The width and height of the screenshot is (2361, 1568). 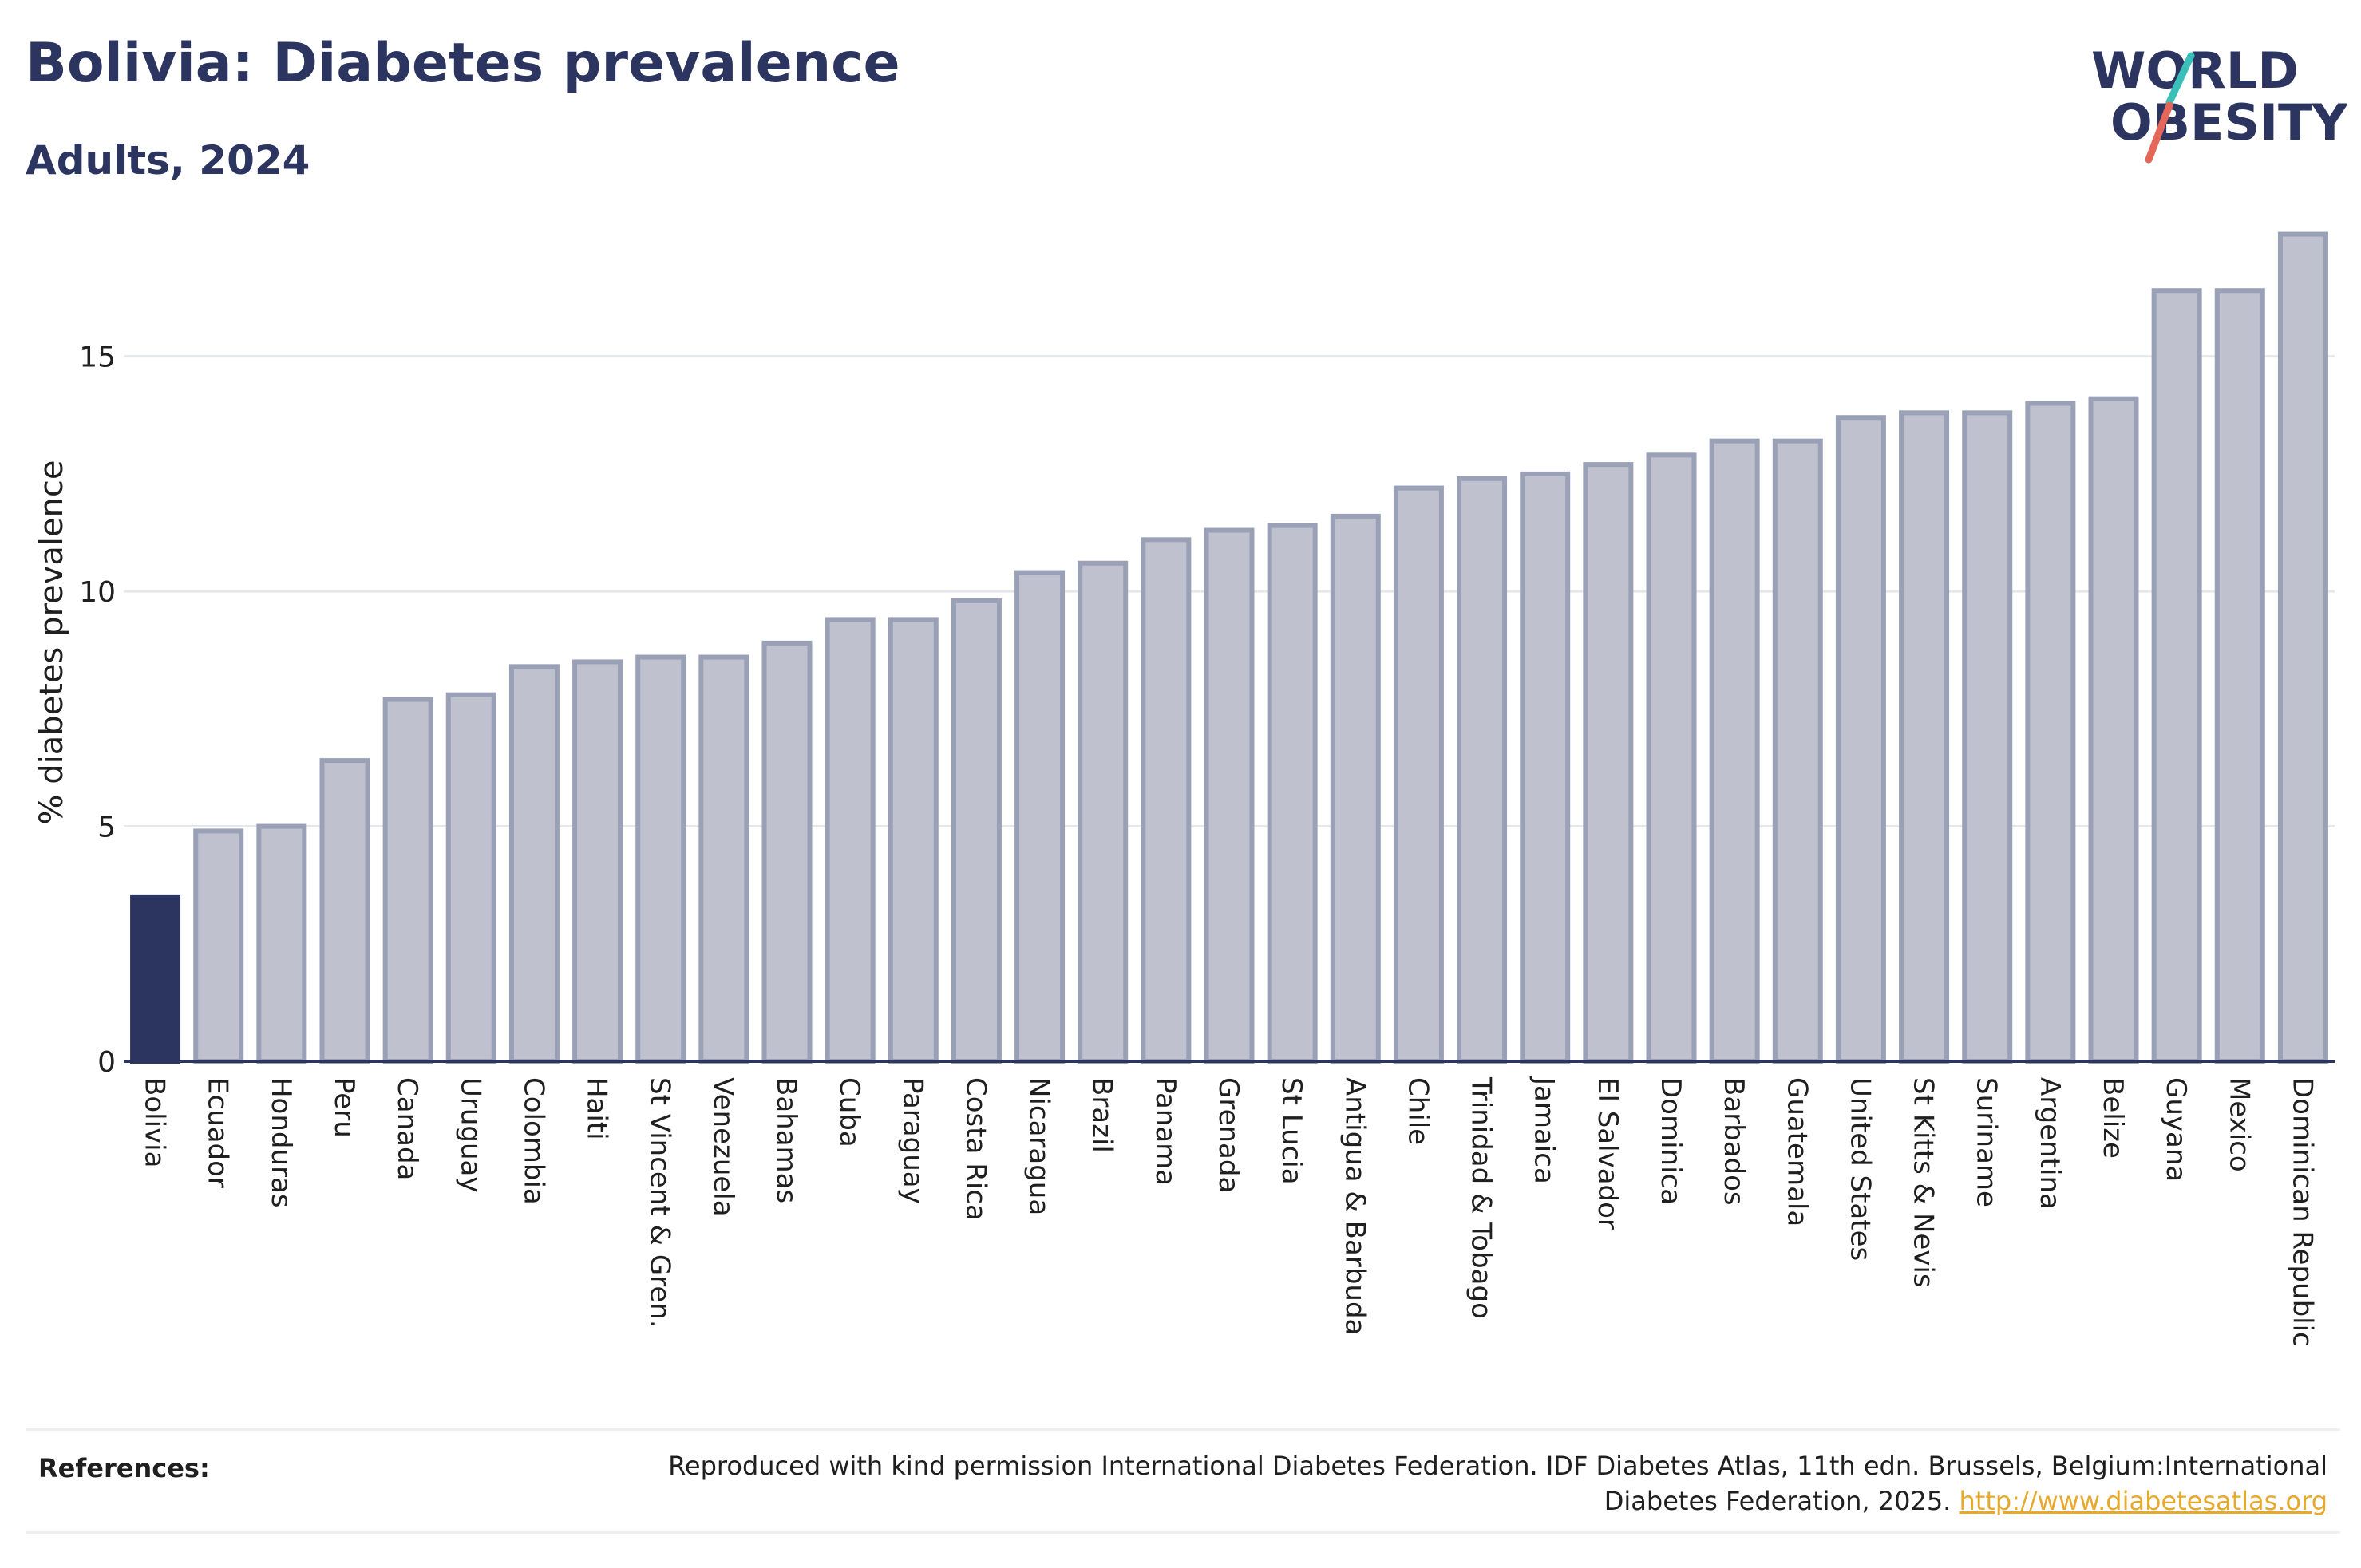 I want to click on x-tick-label: Grenada, so click(x=1228, y=1135).